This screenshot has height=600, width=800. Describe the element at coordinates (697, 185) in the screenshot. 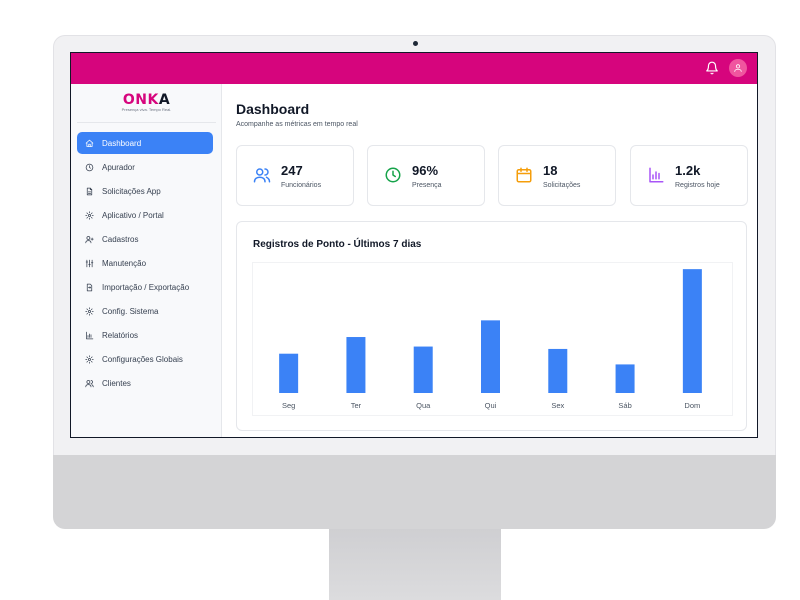

I see `stat-label: Registros hoje` at that location.